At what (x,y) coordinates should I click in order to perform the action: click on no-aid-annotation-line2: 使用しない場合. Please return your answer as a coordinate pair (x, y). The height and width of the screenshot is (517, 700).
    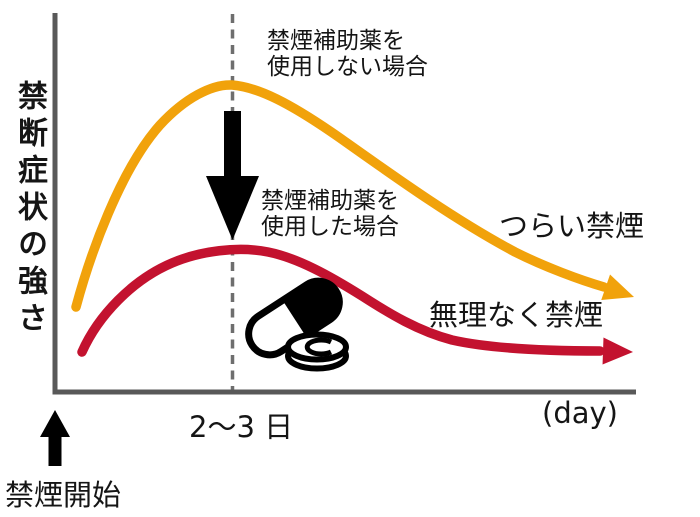
    Looking at the image, I should click on (347, 67).